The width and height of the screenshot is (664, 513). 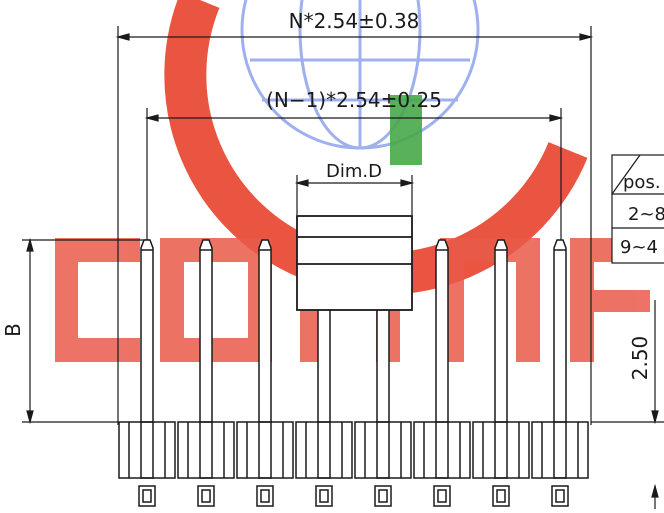 What do you see at coordinates (30, 244) in the screenshot?
I see `b-arrow-top` at bounding box center [30, 244].